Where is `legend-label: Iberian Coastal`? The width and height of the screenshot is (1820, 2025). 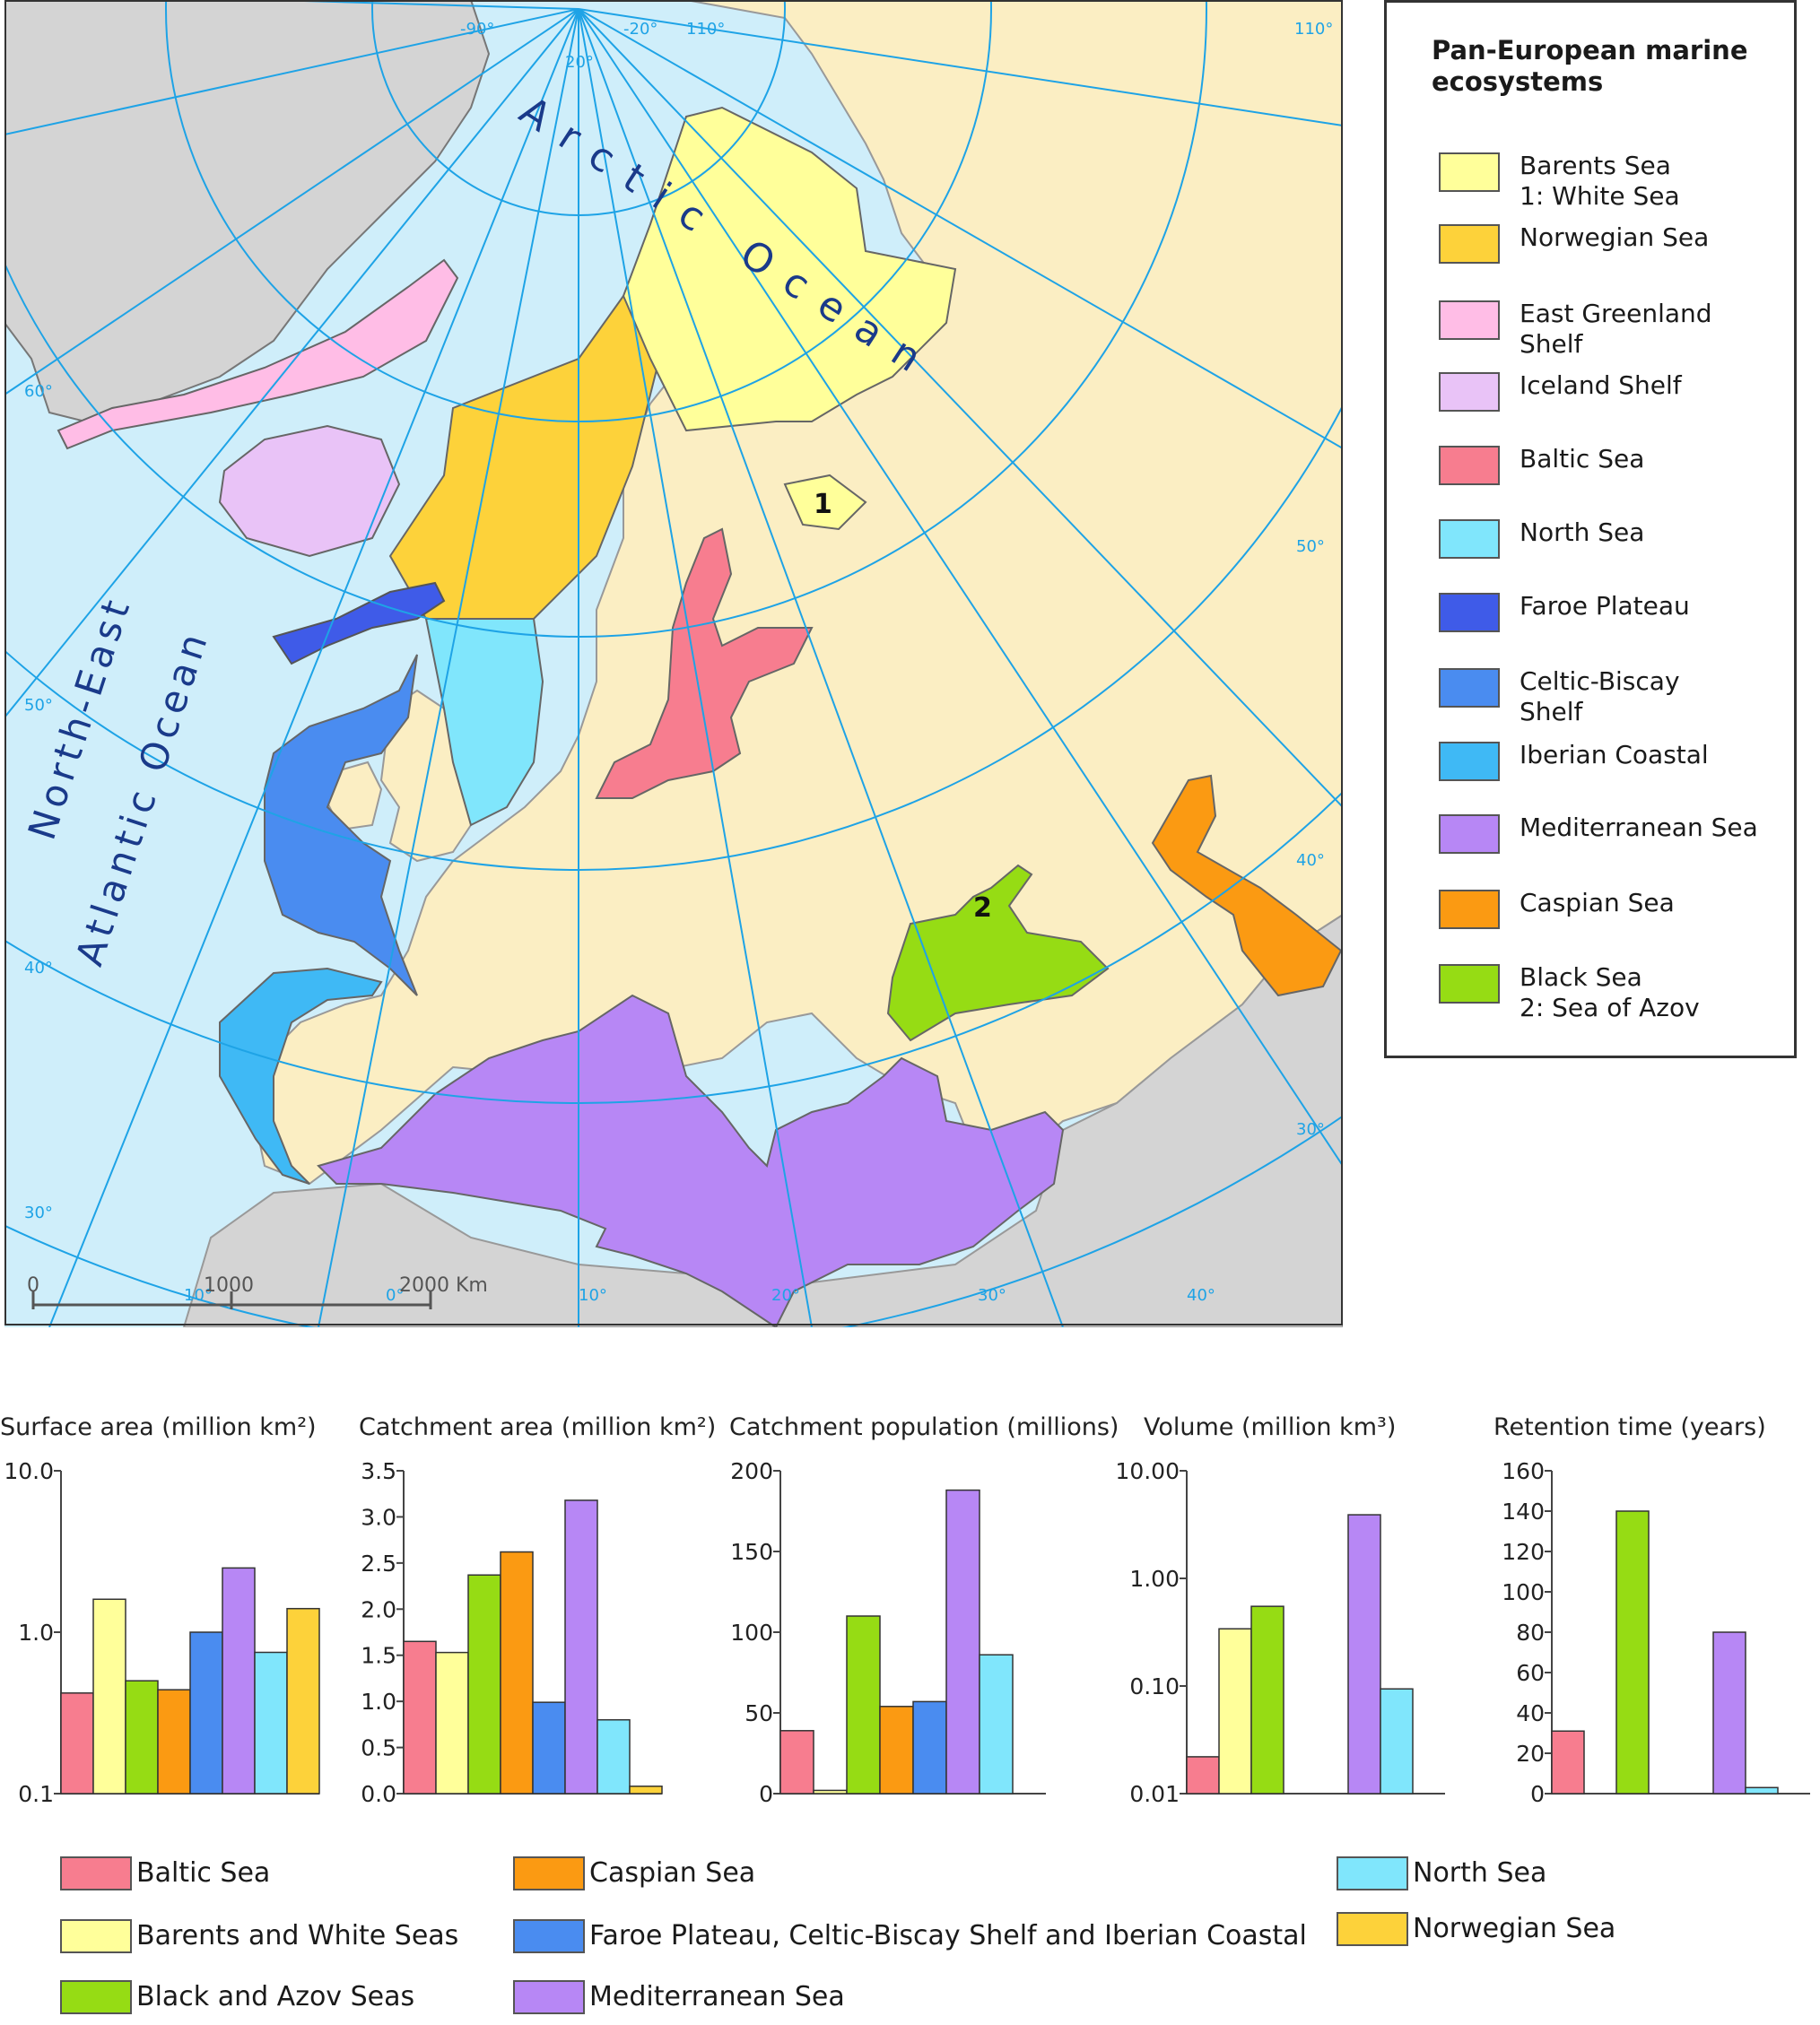 legend-label: Iberian Coastal is located at coordinates (1614, 754).